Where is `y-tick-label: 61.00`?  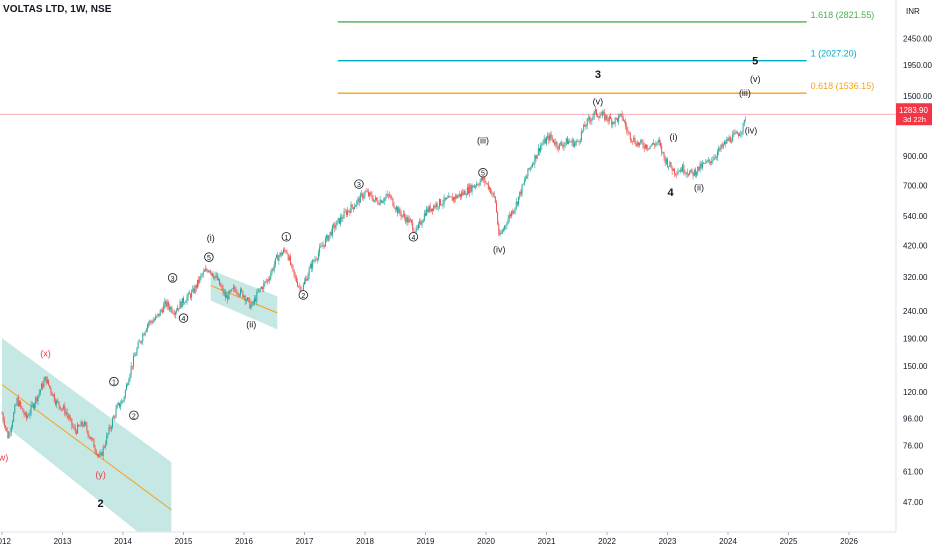
y-tick-label: 61.00 is located at coordinates (913, 472).